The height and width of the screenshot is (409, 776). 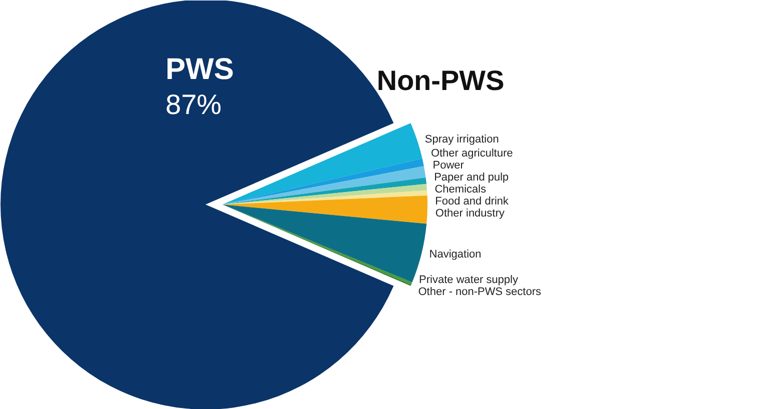 I want to click on slice-label: Power, so click(x=448, y=166).